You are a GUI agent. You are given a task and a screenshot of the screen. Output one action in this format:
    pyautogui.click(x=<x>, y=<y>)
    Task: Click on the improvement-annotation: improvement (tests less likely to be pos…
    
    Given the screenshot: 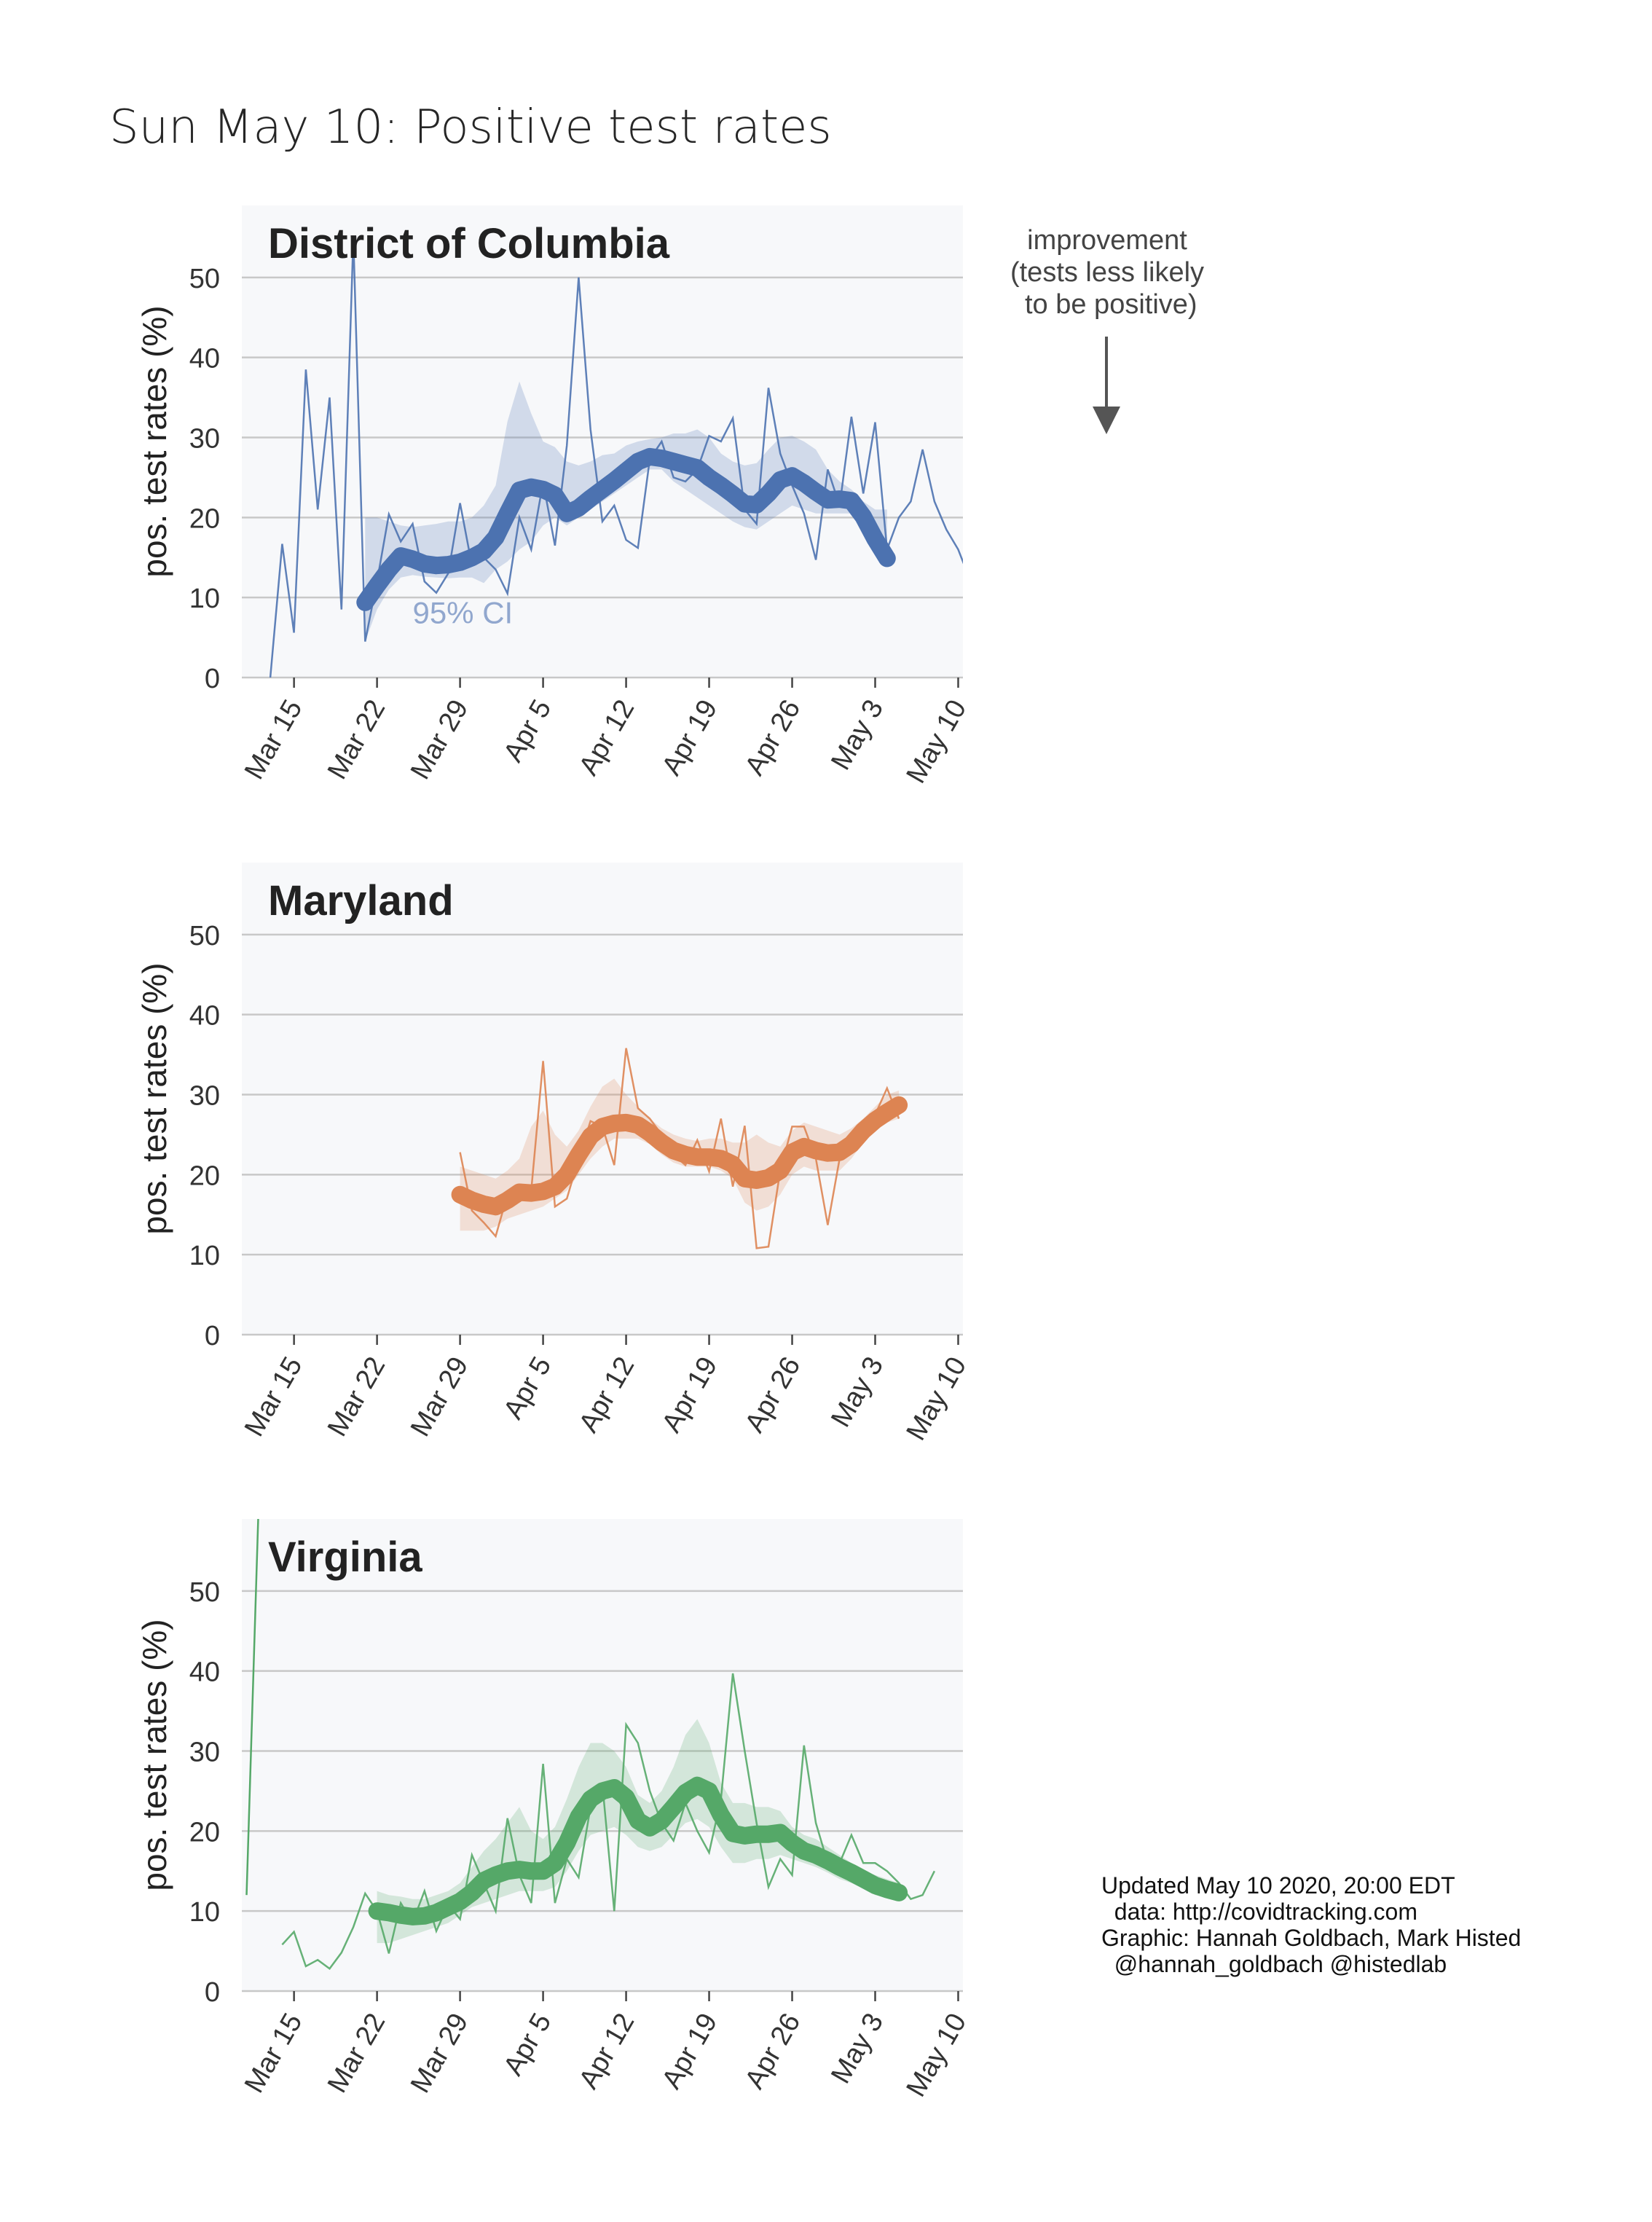 What is the action you would take?
    pyautogui.click(x=1107, y=272)
    